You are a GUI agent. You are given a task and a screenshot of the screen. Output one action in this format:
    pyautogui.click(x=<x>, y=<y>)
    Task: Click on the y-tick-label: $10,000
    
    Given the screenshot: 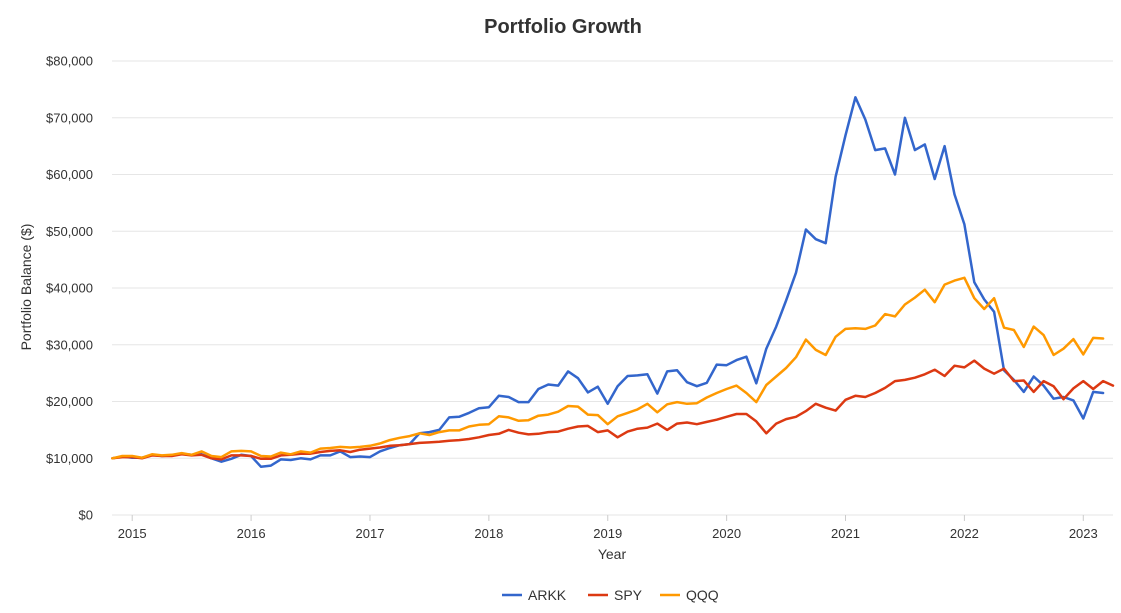 What is the action you would take?
    pyautogui.click(x=69, y=458)
    